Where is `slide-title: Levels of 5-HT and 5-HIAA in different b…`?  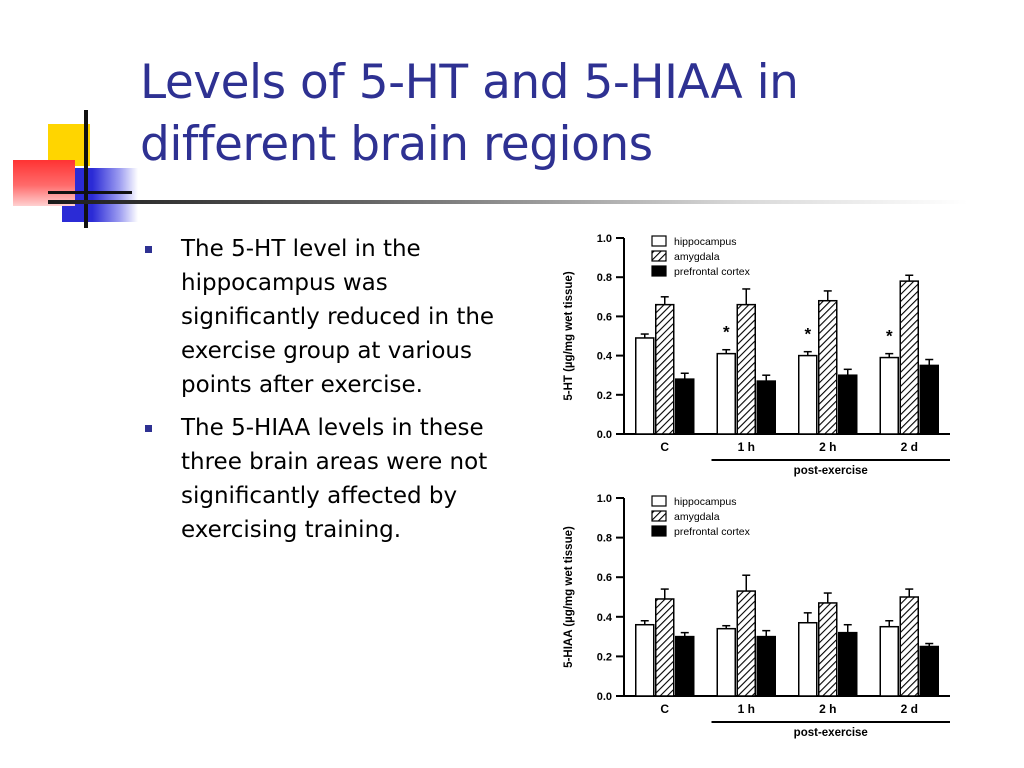
slide-title: Levels of 5-HT and 5-HIAA in different b… is located at coordinates (469, 113).